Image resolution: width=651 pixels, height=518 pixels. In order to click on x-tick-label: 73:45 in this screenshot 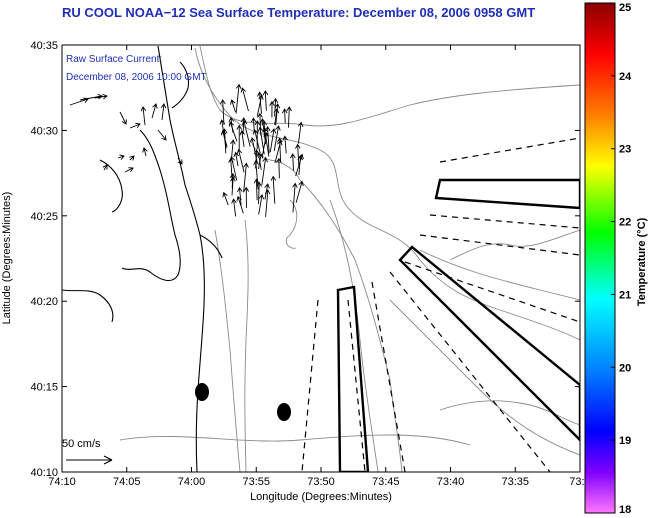, I will do `click(386, 482)`.